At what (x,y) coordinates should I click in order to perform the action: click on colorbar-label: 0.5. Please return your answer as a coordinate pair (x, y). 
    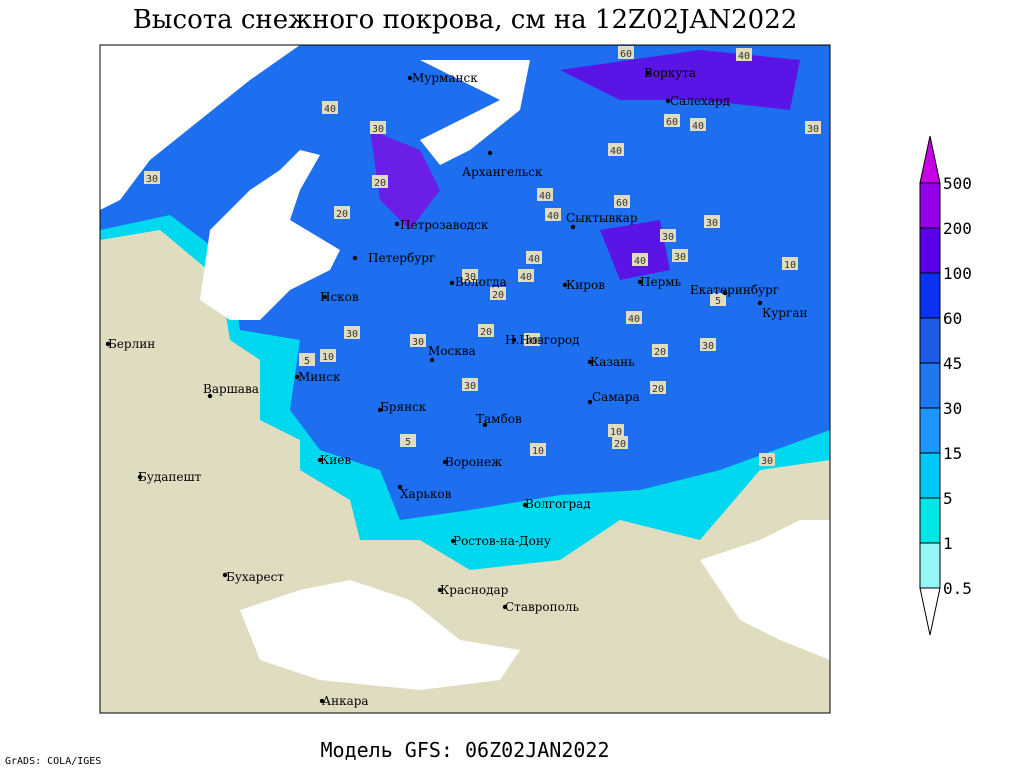
    Looking at the image, I should click on (957, 588).